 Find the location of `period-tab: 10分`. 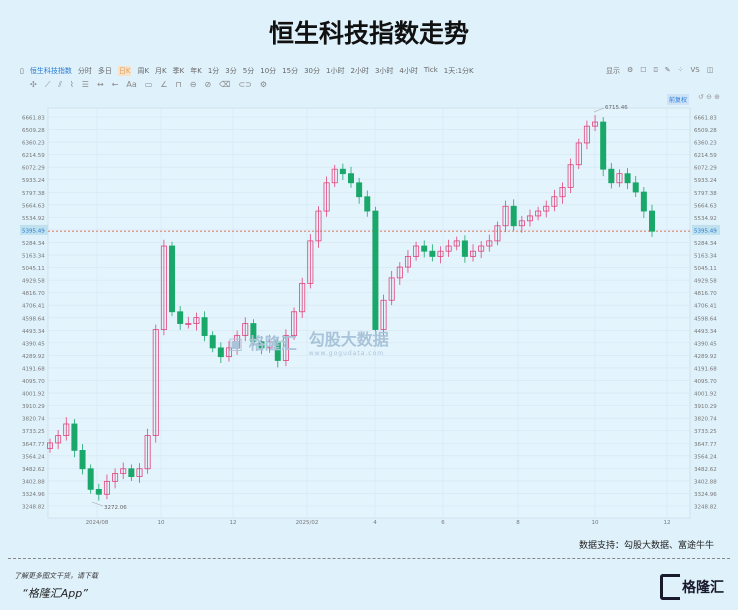

period-tab: 10分 is located at coordinates (268, 71).